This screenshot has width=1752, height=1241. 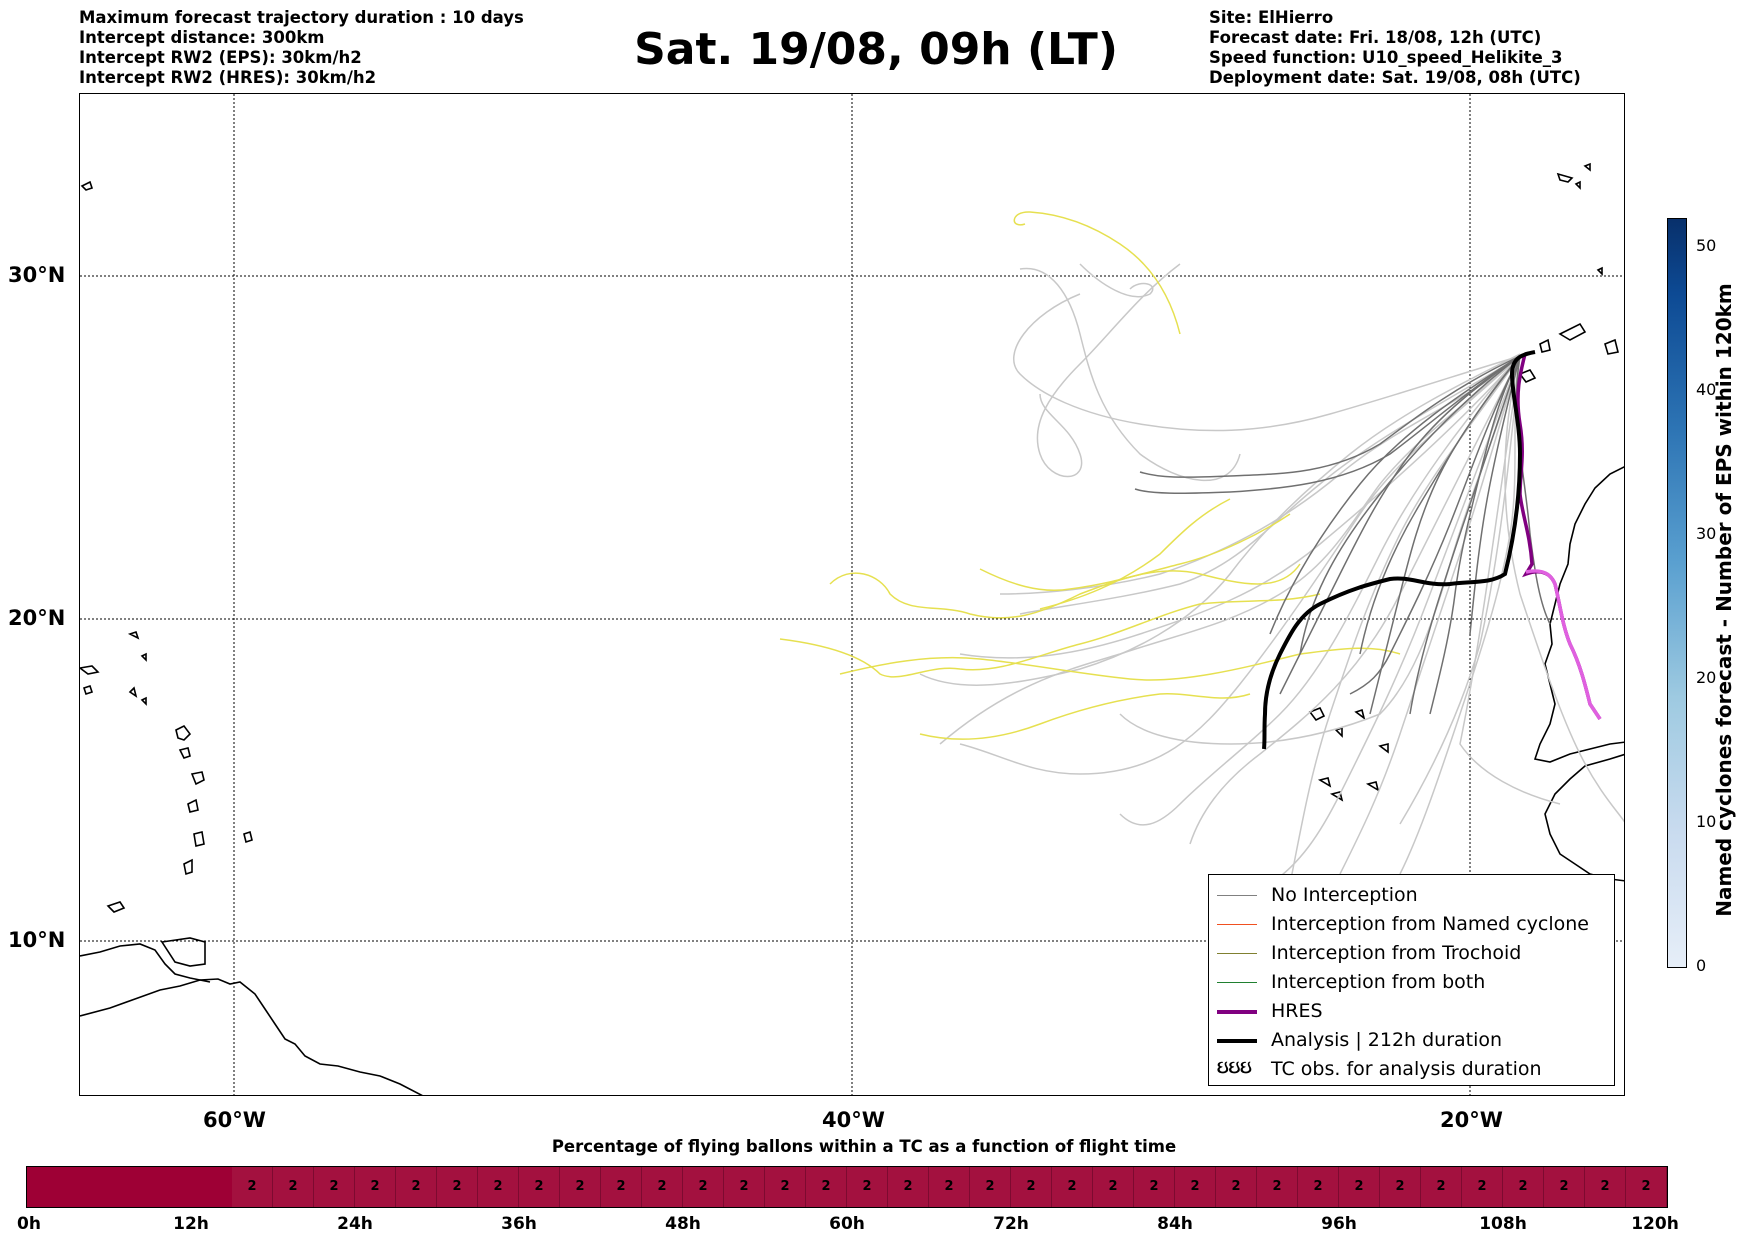 What do you see at coordinates (519, 1224) in the screenshot?
I see `time-label: 36h` at bounding box center [519, 1224].